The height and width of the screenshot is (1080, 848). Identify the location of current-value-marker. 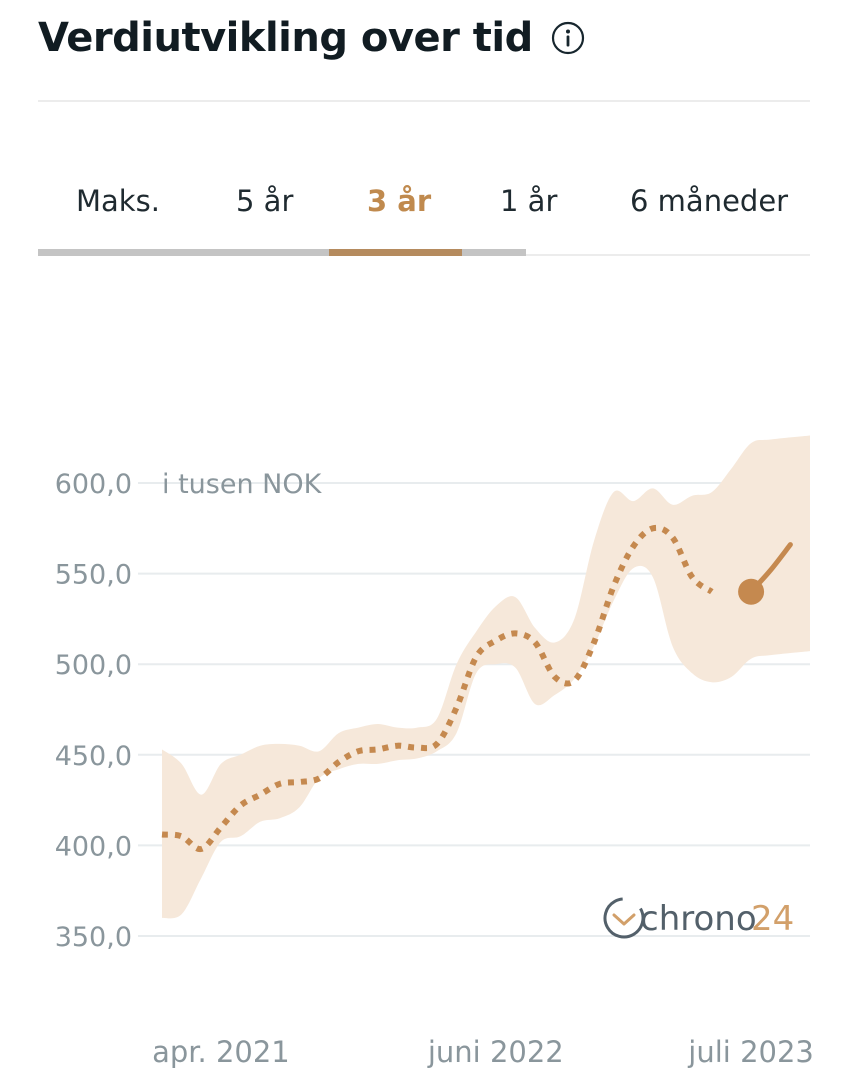
(751, 591).